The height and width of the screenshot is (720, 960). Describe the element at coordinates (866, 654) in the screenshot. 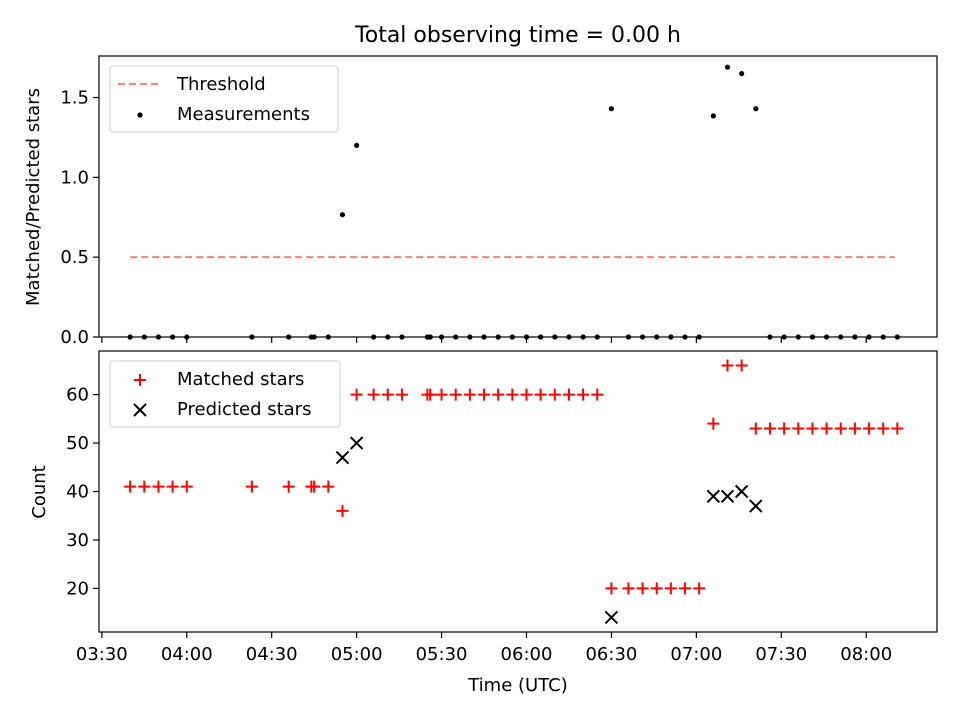

I see `x-tick-label: 08:00` at that location.